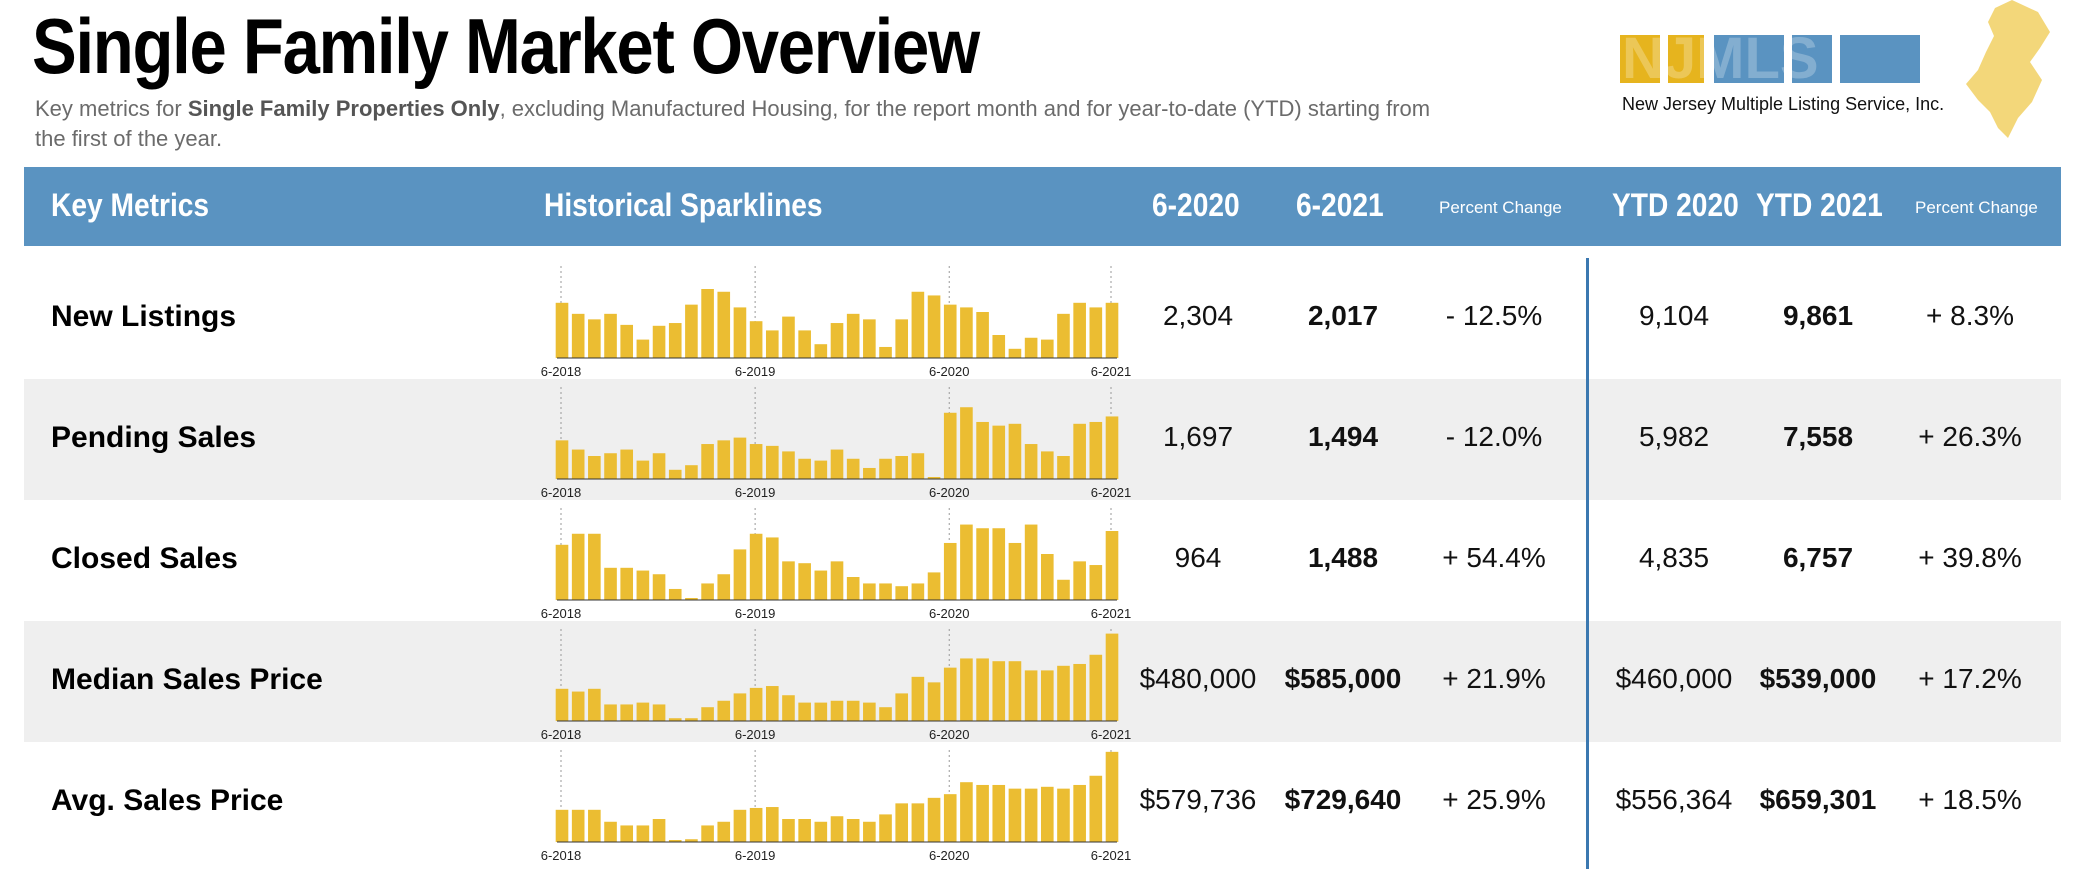 The width and height of the screenshot is (2089, 869). Describe the element at coordinates (1674, 436) in the screenshot. I see `ytd-prev-value: 5,982` at that location.